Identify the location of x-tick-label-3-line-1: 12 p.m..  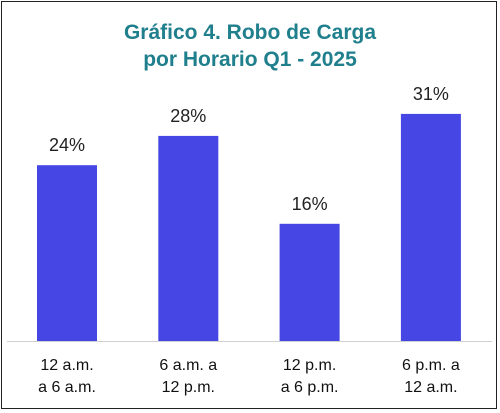
(309, 365).